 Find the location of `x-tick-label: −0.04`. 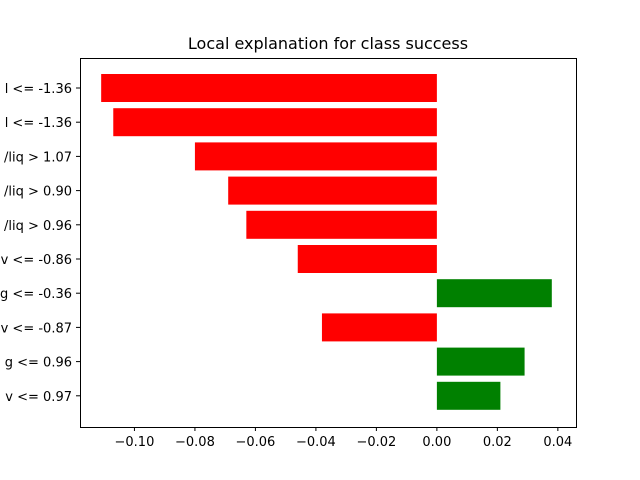

x-tick-label: −0.04 is located at coordinates (316, 442).